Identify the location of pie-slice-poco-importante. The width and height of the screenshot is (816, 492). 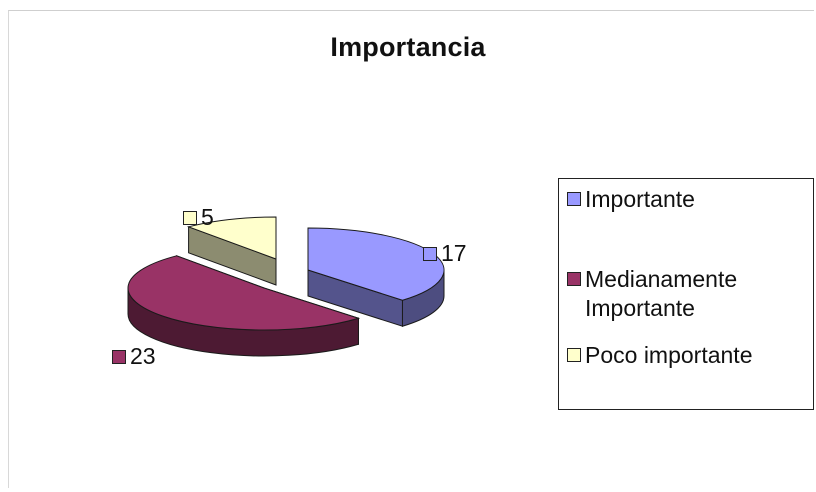
(231, 251).